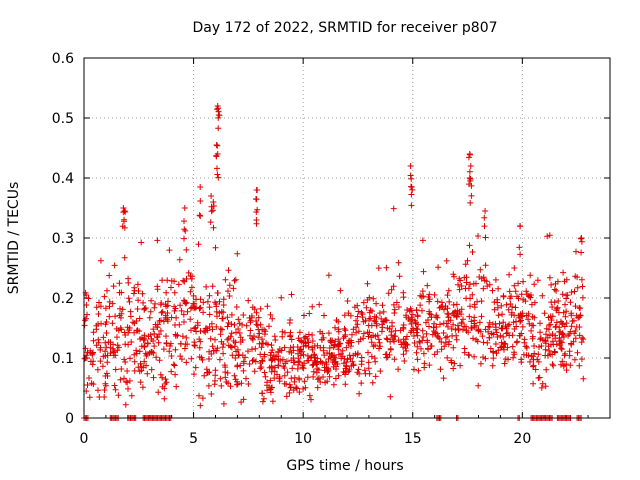 Image resolution: width=640 pixels, height=480 pixels. Describe the element at coordinates (63, 179) in the screenshot. I see `y-tick-label: 0.4` at that location.